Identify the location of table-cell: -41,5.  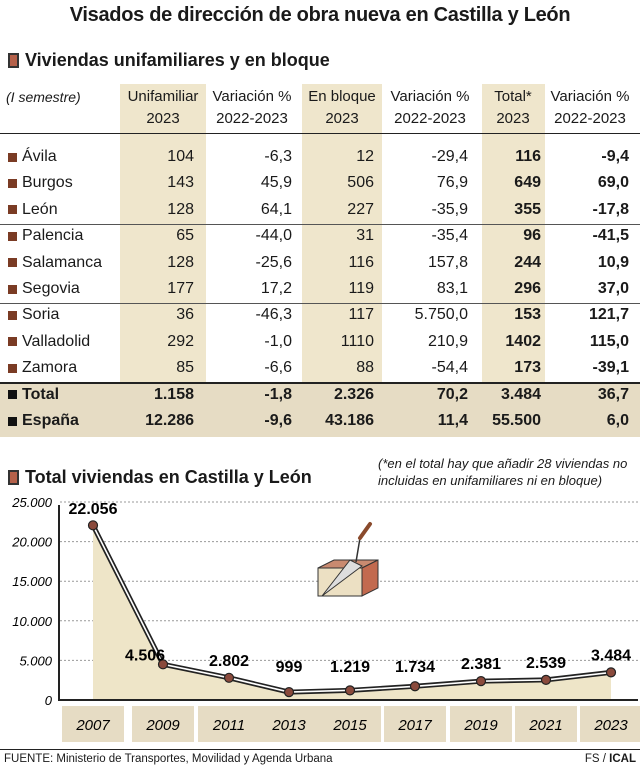
(610, 236).